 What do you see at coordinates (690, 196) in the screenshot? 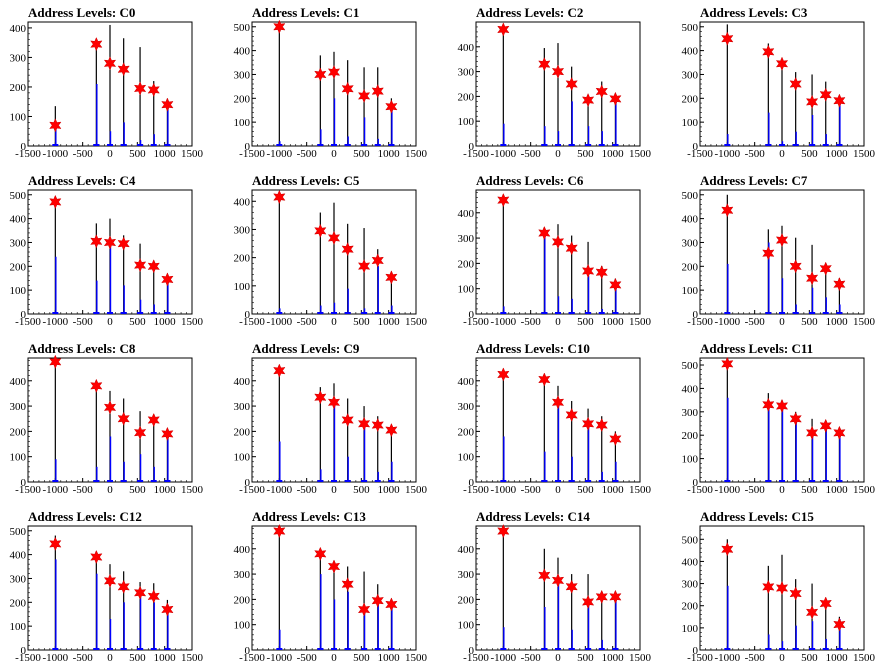
I see `y-tick-label: 500` at bounding box center [690, 196].